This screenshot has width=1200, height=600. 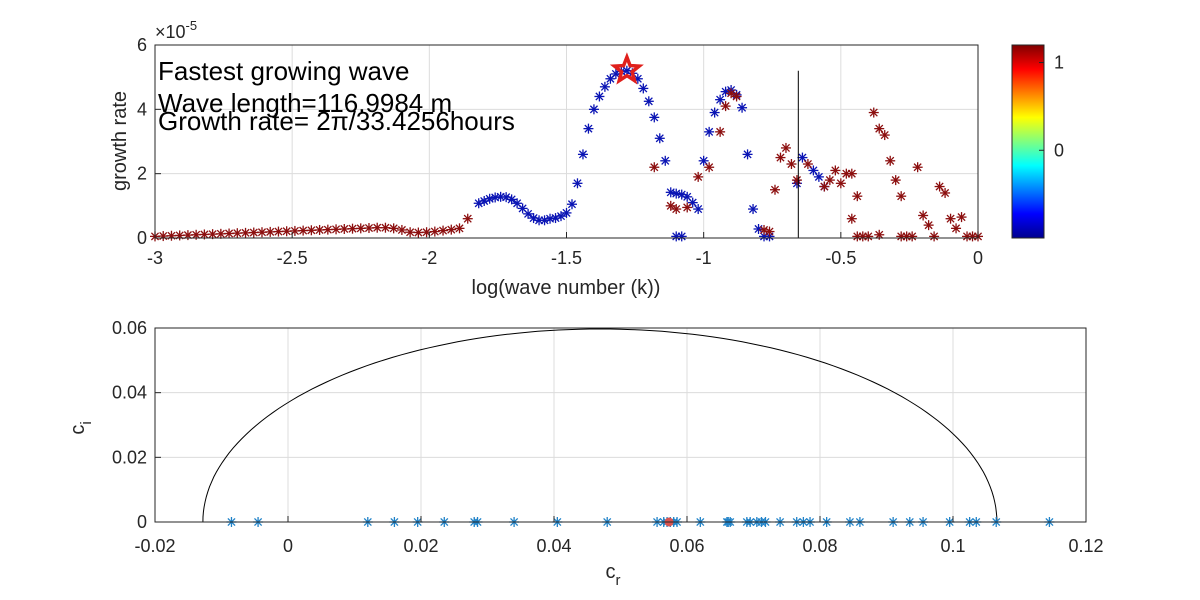 What do you see at coordinates (420, 546) in the screenshot?
I see `bottom-x-tick-label: 0.02` at bounding box center [420, 546].